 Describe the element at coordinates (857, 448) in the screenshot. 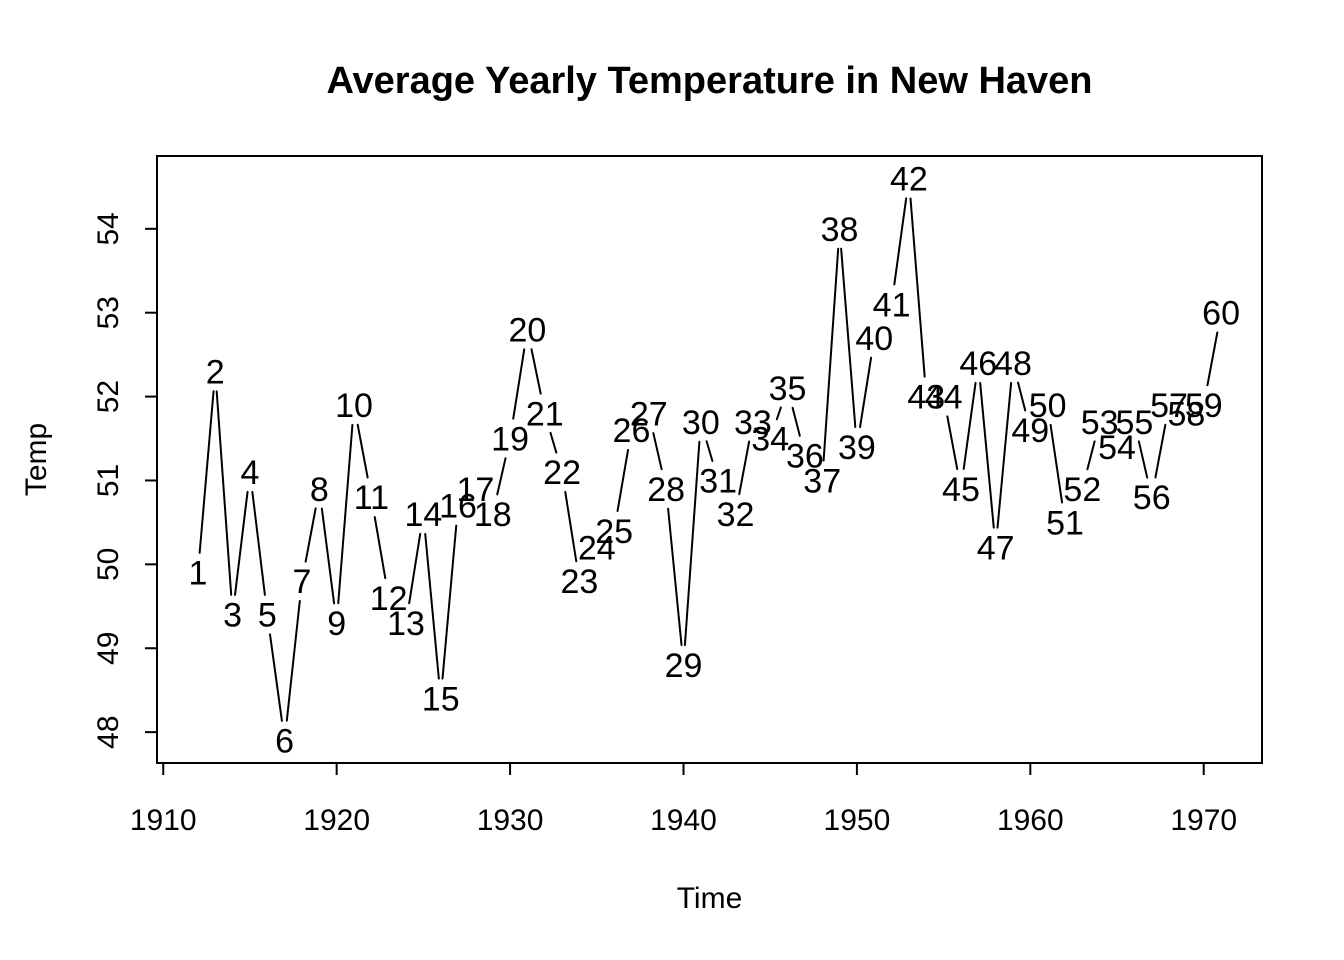

I see `point-label: 39` at that location.